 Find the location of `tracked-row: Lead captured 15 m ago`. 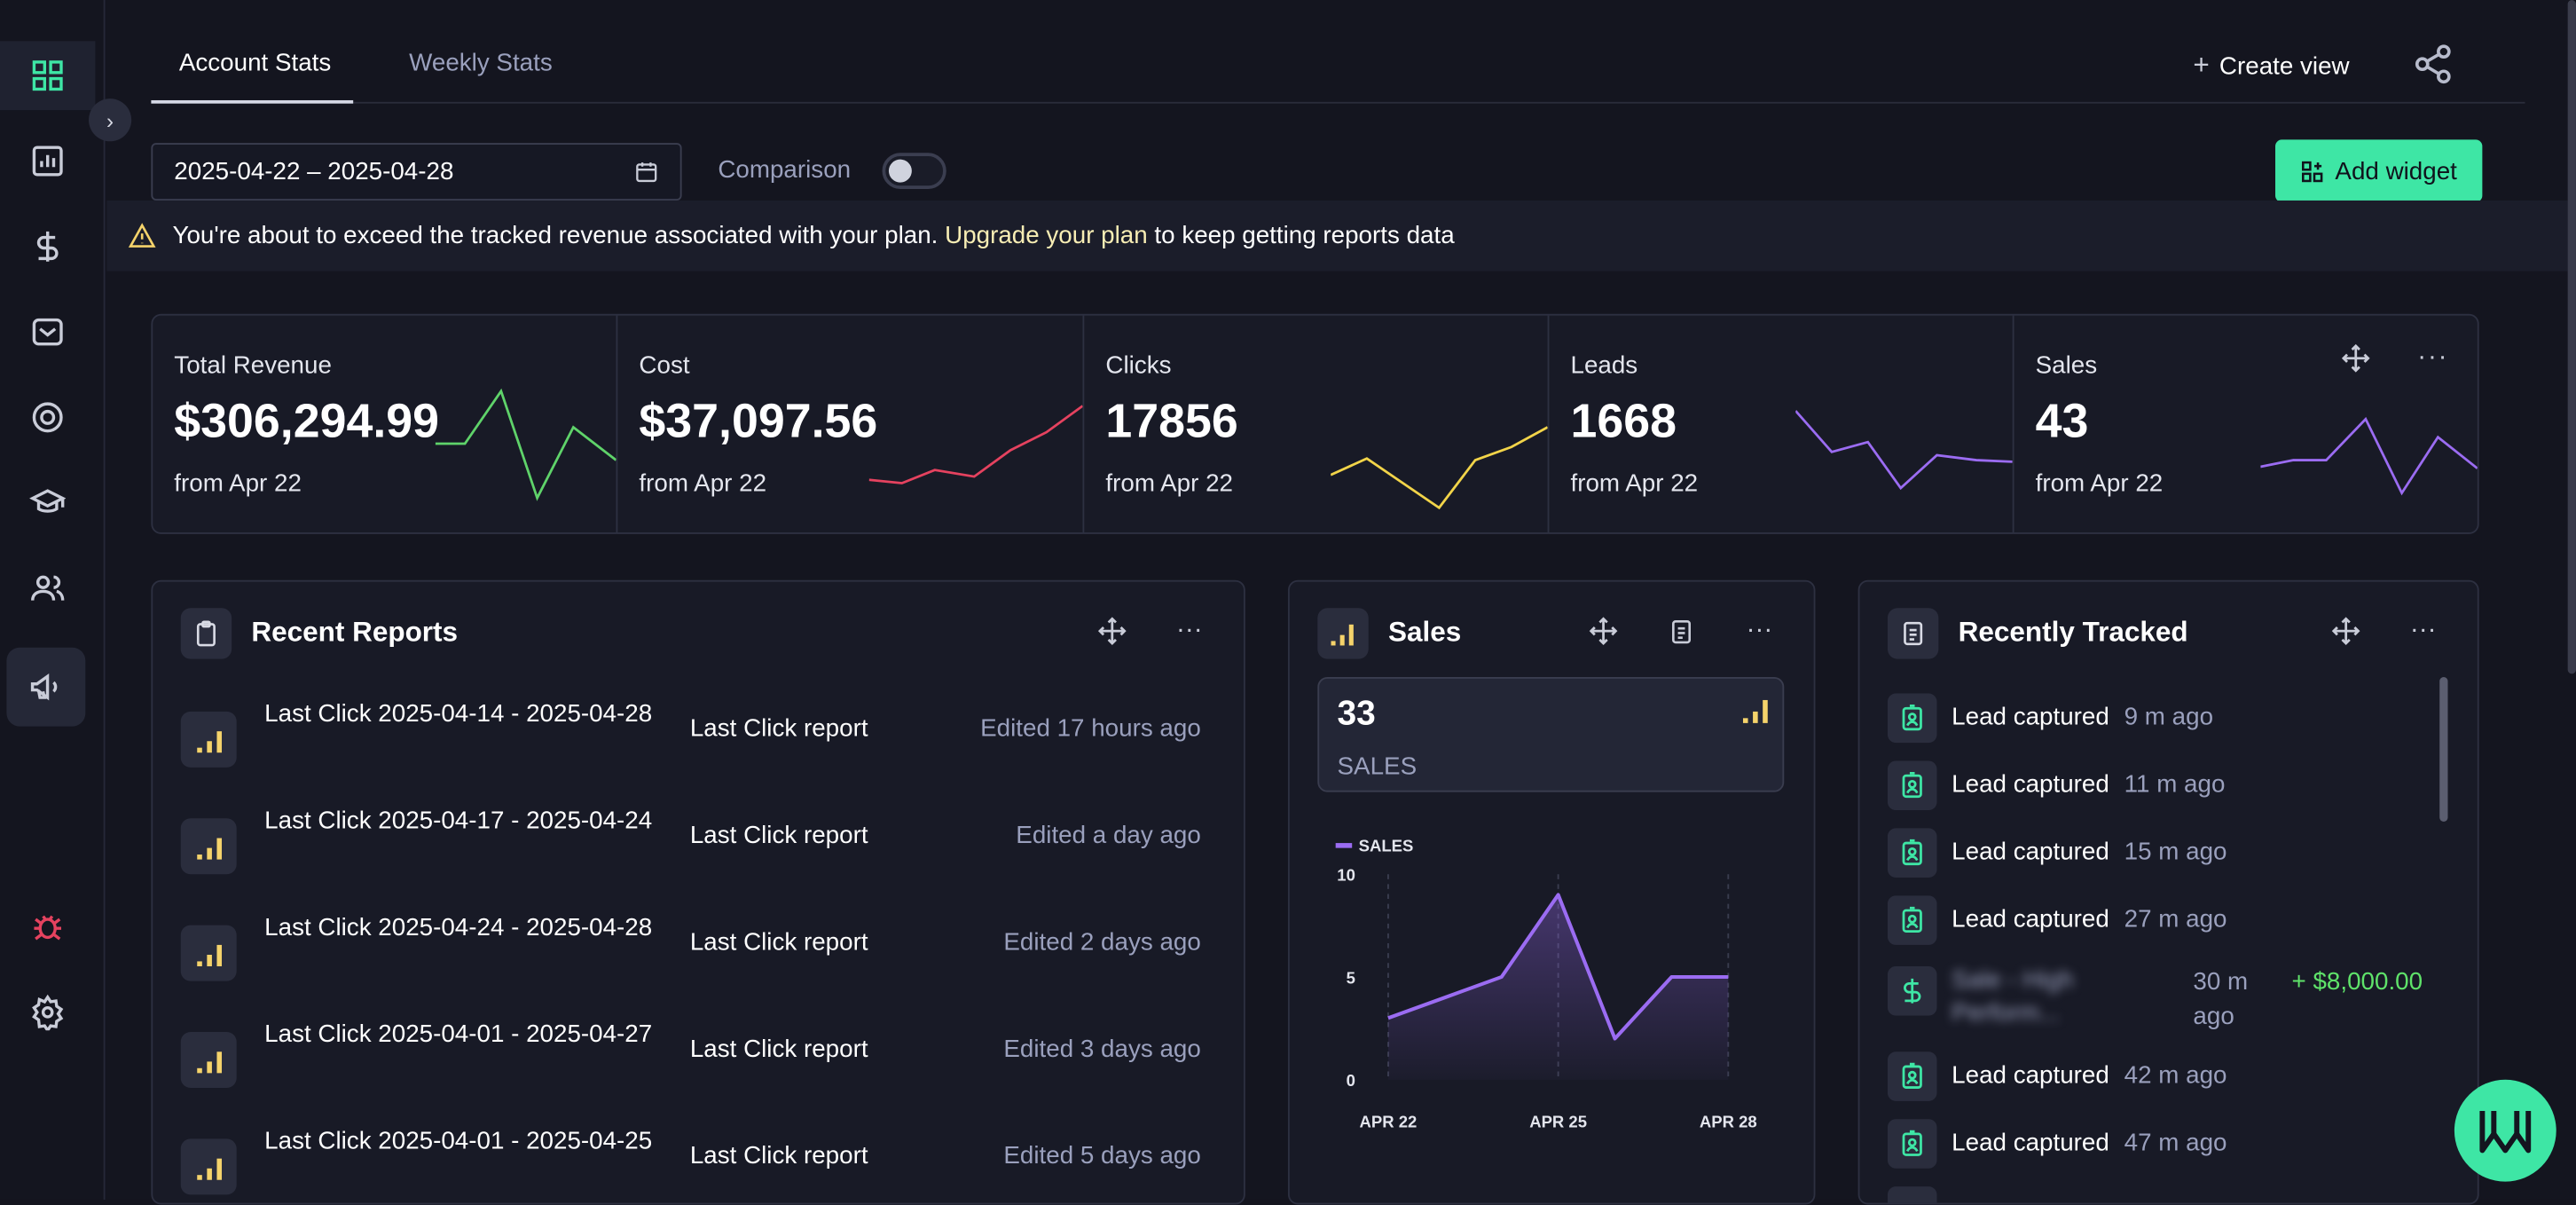

tracked-row: Lead captured 15 m ago is located at coordinates (2158, 855).